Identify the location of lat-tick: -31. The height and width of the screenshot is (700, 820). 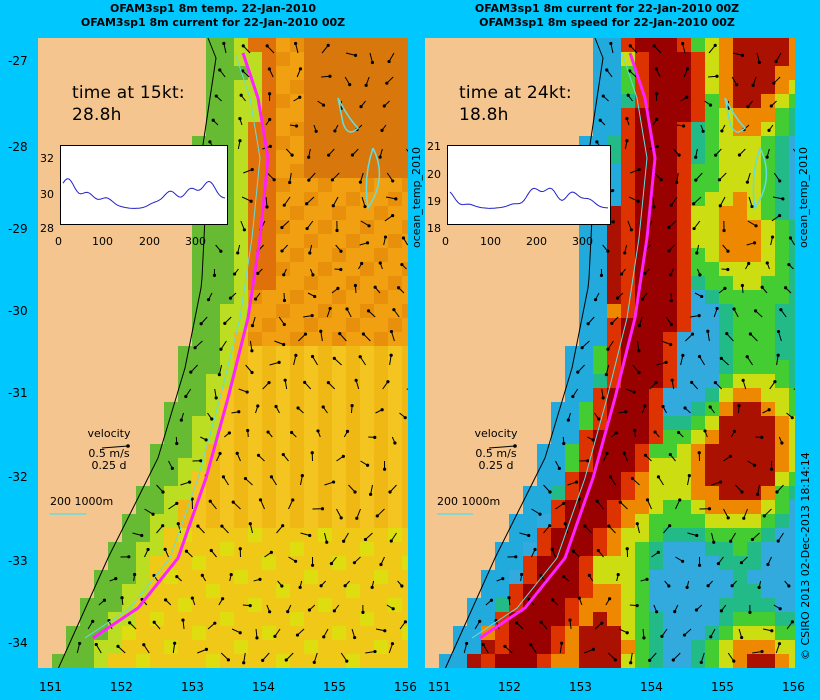
(18, 393).